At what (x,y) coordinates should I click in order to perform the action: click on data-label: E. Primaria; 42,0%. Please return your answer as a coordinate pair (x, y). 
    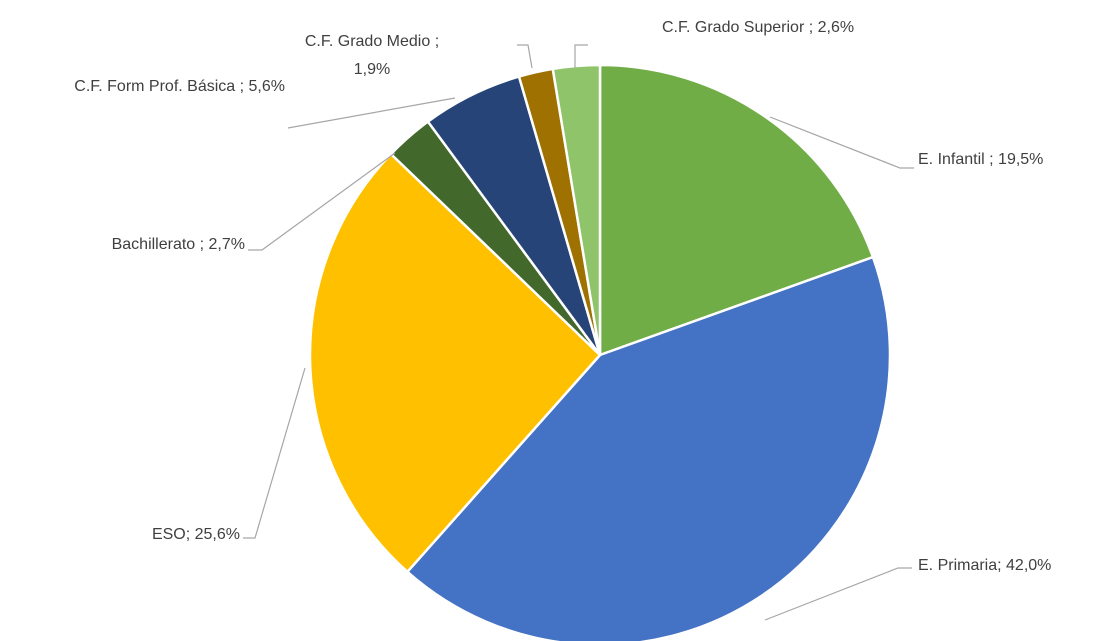
    Looking at the image, I should click on (984, 565).